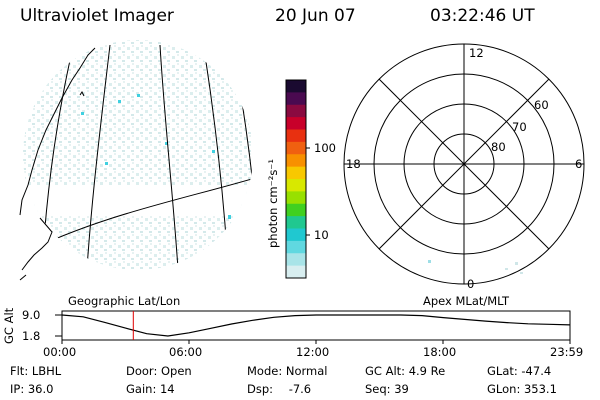 The height and width of the screenshot is (400, 600). What do you see at coordinates (273, 203) in the screenshot?
I see `colorbar-unit-label: photon cm⁻²s⁻¹` at bounding box center [273, 203].